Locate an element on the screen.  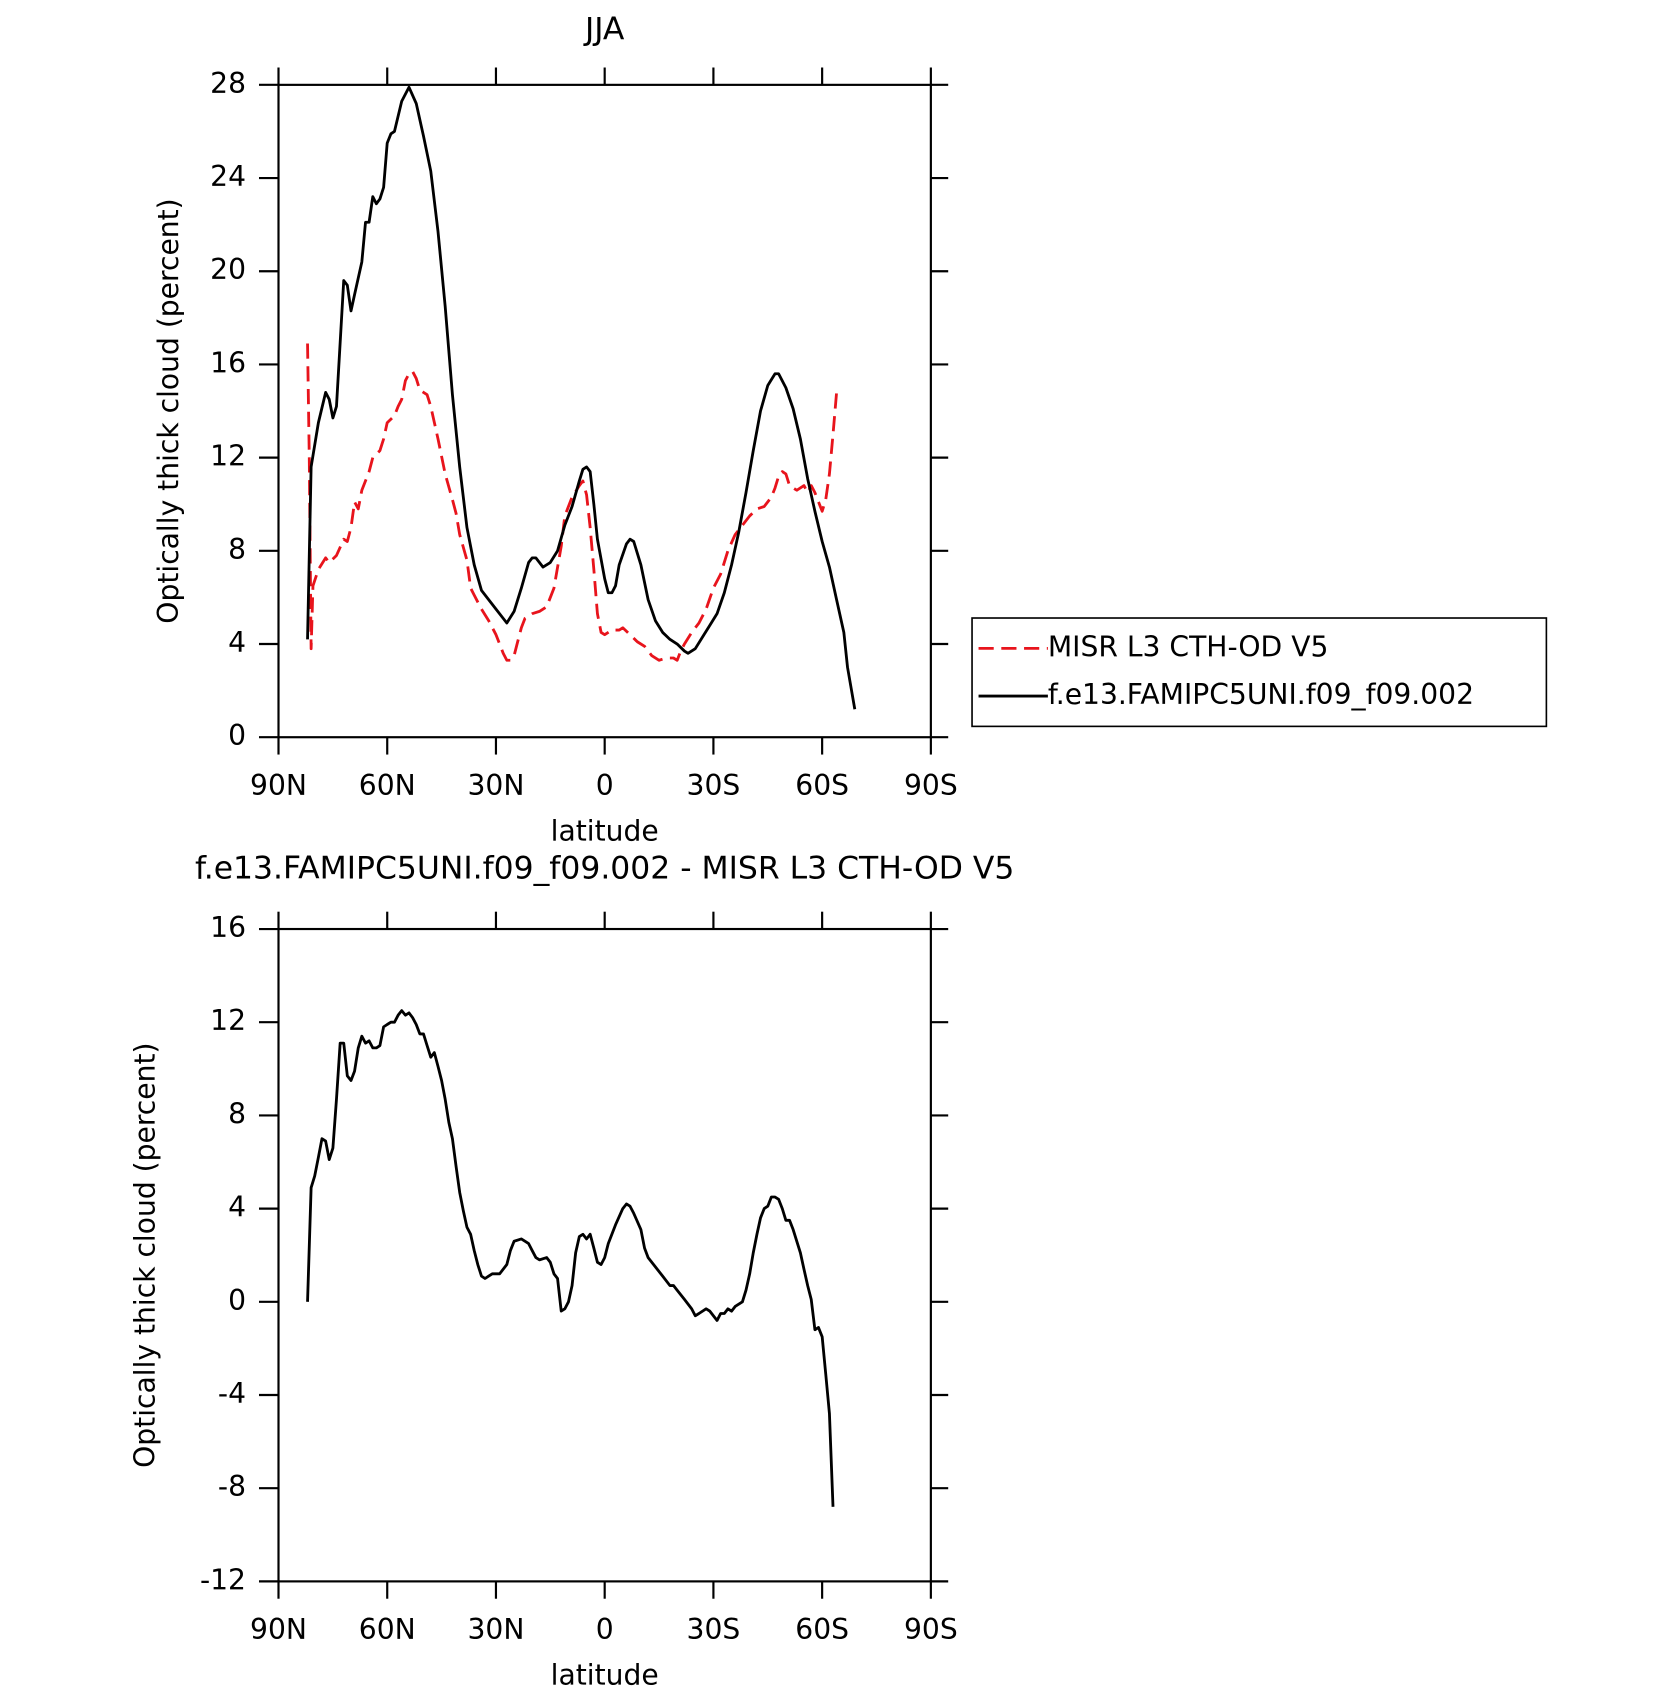
legend-box is located at coordinates (1259, 672).